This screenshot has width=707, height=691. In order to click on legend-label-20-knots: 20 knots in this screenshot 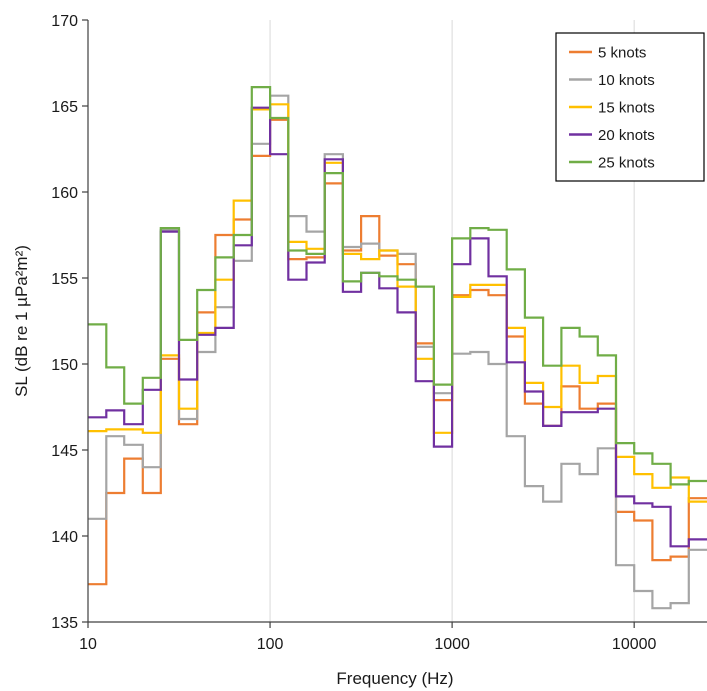, I will do `click(626, 135)`.